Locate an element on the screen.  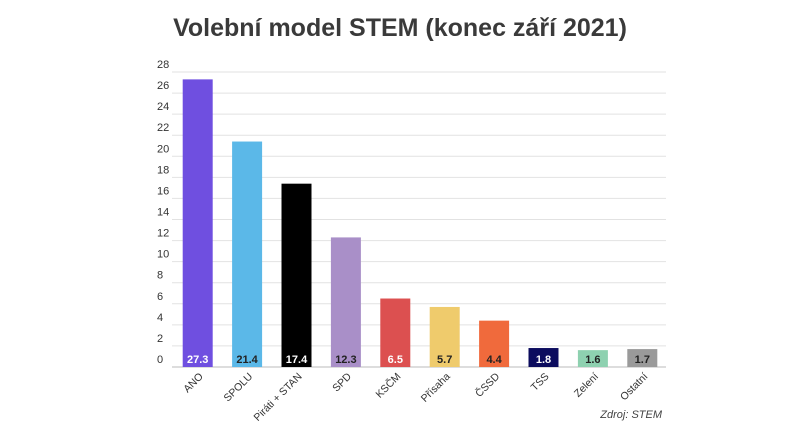
data-label: 12.3 is located at coordinates (345, 360).